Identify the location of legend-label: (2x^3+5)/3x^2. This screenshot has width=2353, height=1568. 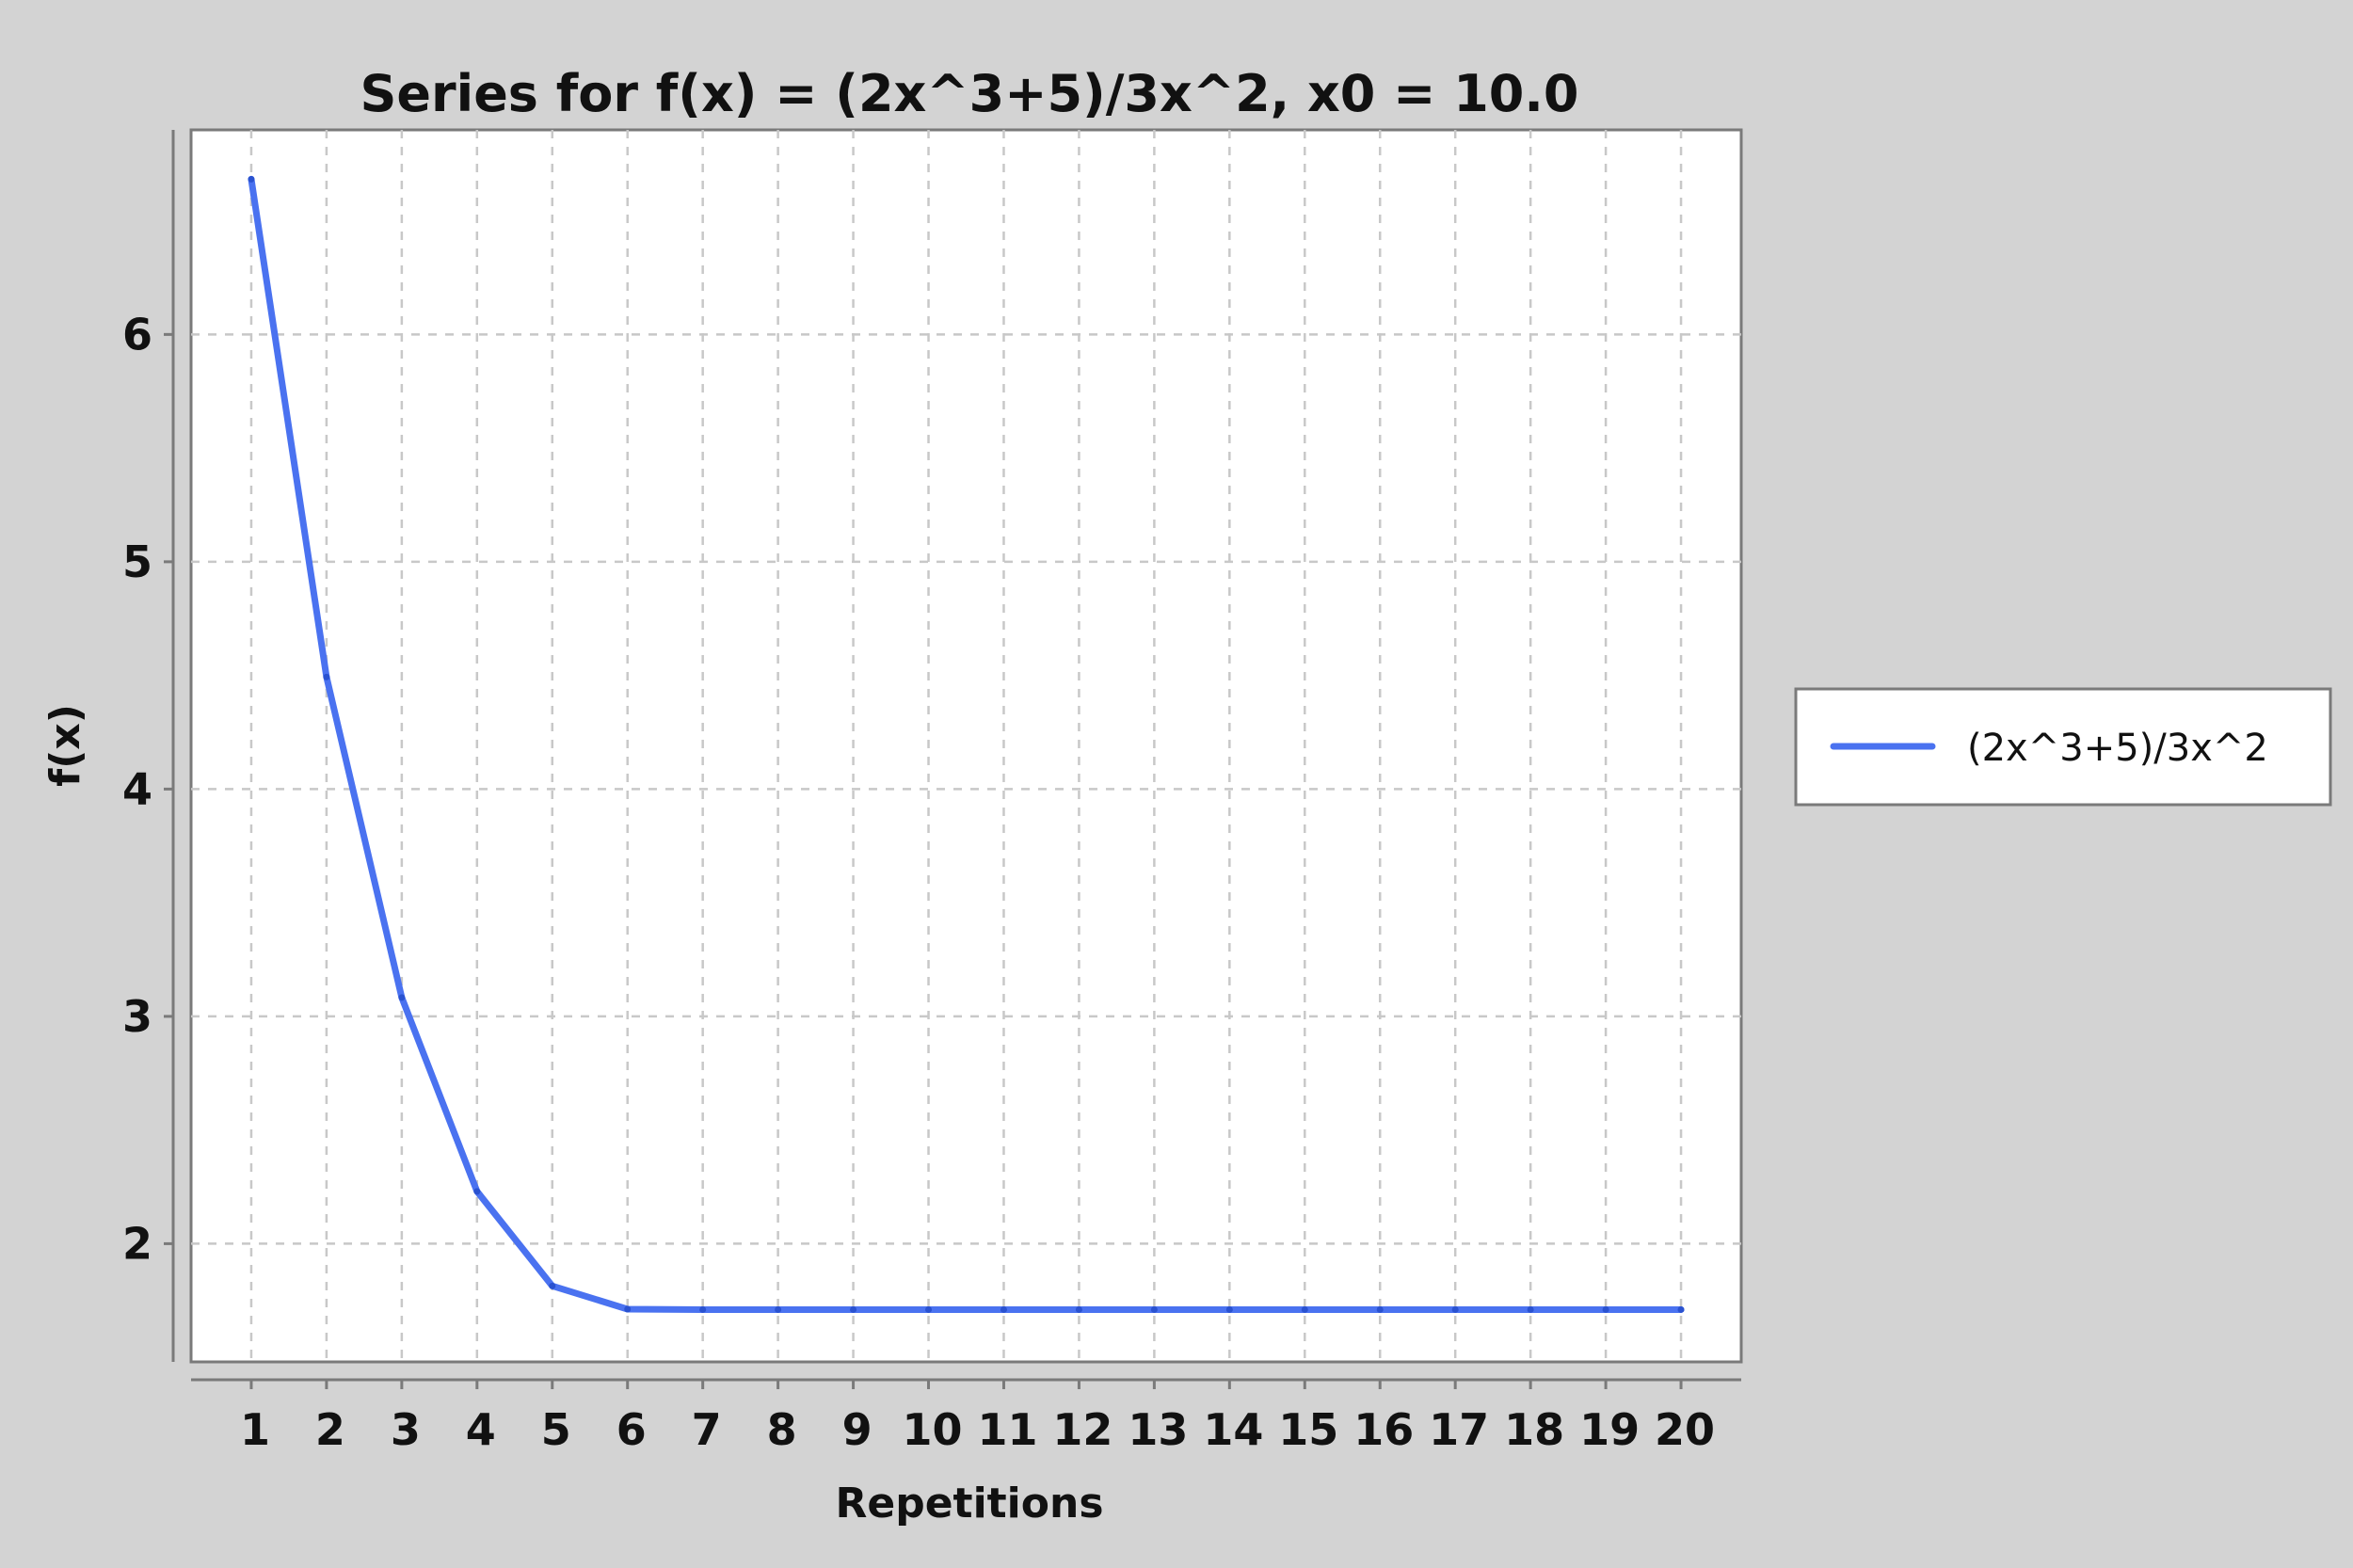
(2117, 748).